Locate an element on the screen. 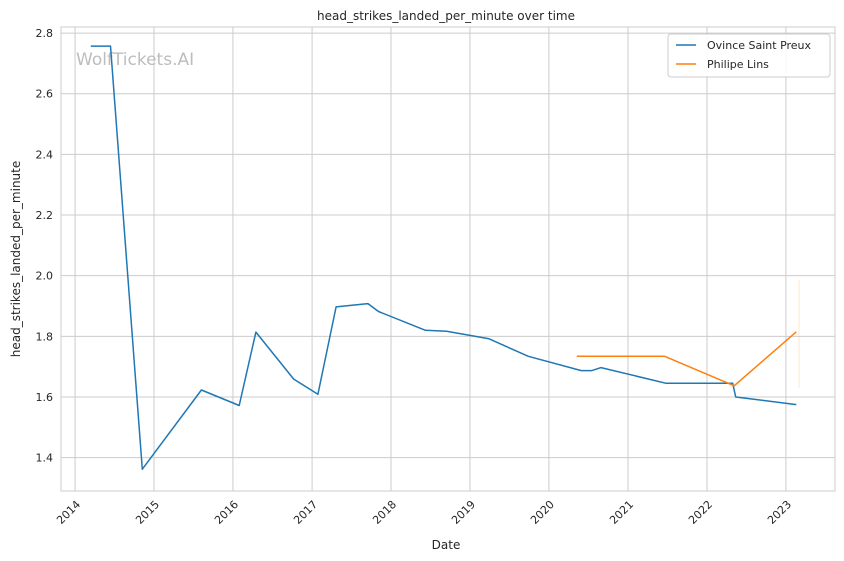 This screenshot has height=561, width=844. legend: Ovince Saint Preux Philipe Lins is located at coordinates (749, 55).